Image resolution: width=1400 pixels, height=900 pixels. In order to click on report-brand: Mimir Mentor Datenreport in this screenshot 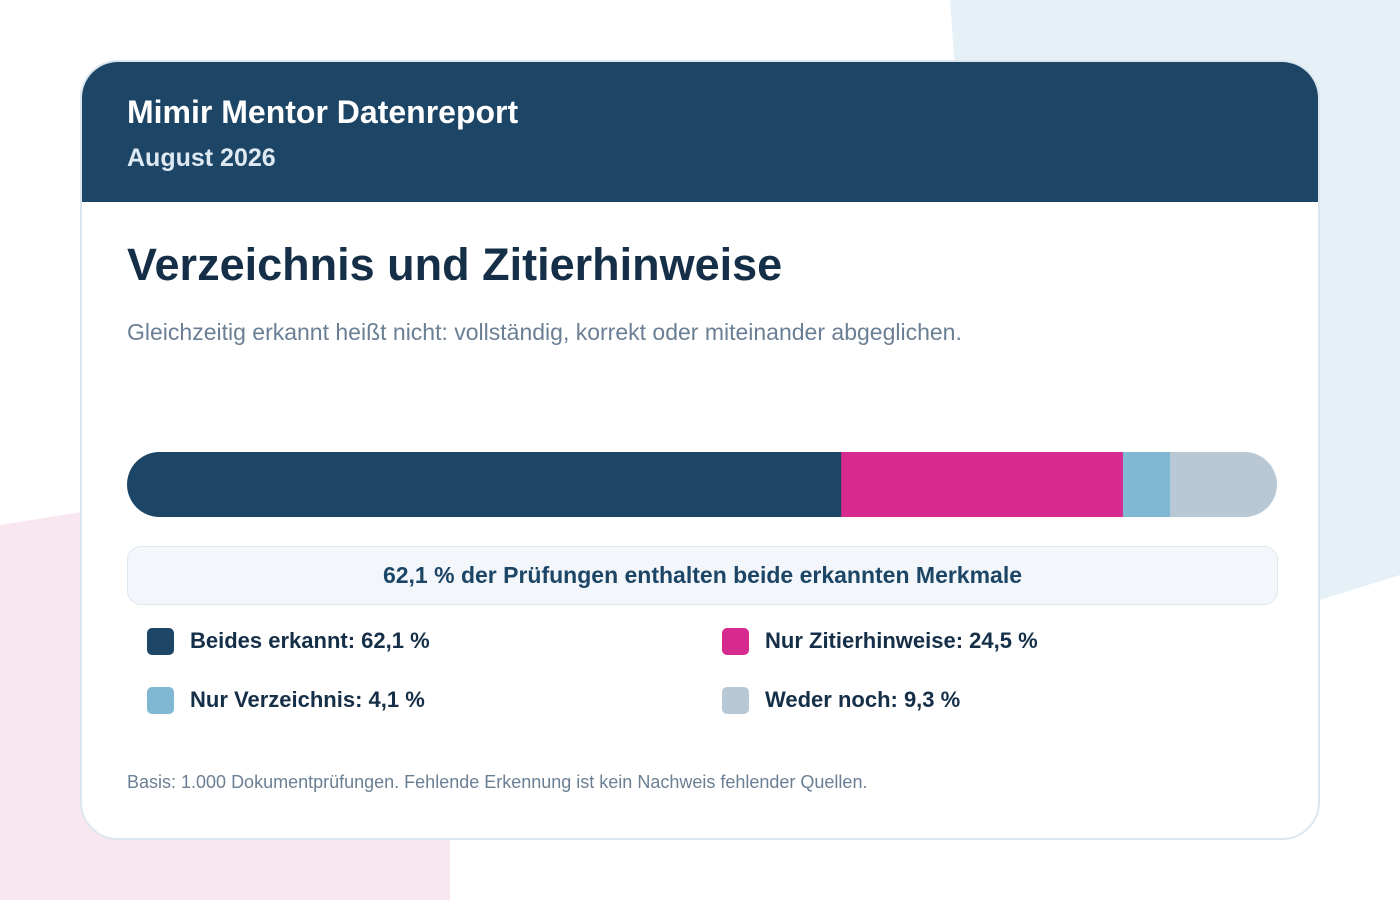, I will do `click(323, 112)`.